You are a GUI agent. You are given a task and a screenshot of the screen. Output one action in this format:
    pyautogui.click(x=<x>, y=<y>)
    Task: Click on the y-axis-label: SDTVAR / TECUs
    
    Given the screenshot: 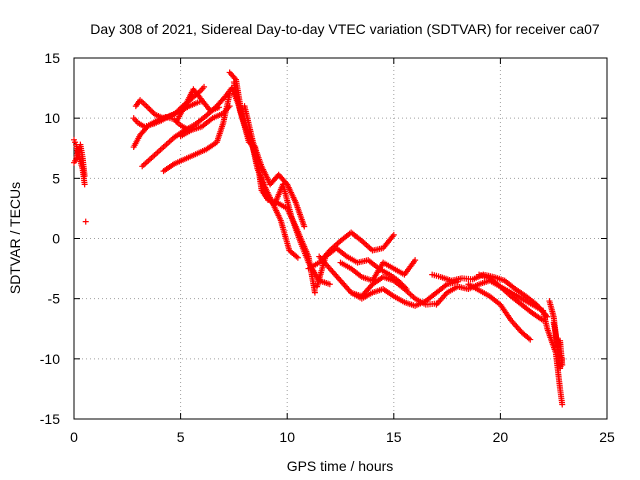 What is the action you would take?
    pyautogui.click(x=15, y=238)
    